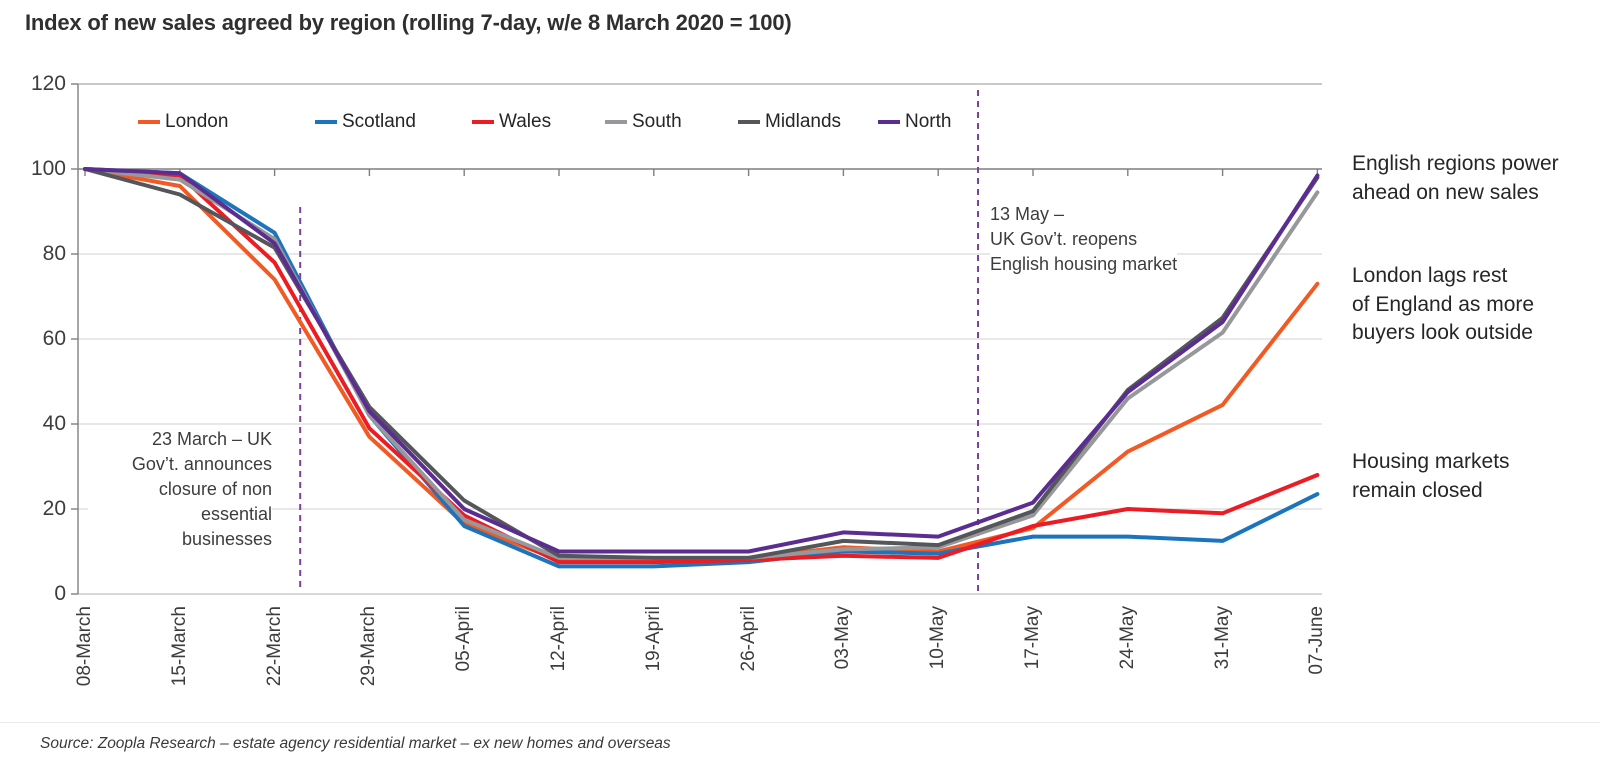 The width and height of the screenshot is (1600, 776). What do you see at coordinates (483, 122) in the screenshot?
I see `legend-swatch-wales` at bounding box center [483, 122].